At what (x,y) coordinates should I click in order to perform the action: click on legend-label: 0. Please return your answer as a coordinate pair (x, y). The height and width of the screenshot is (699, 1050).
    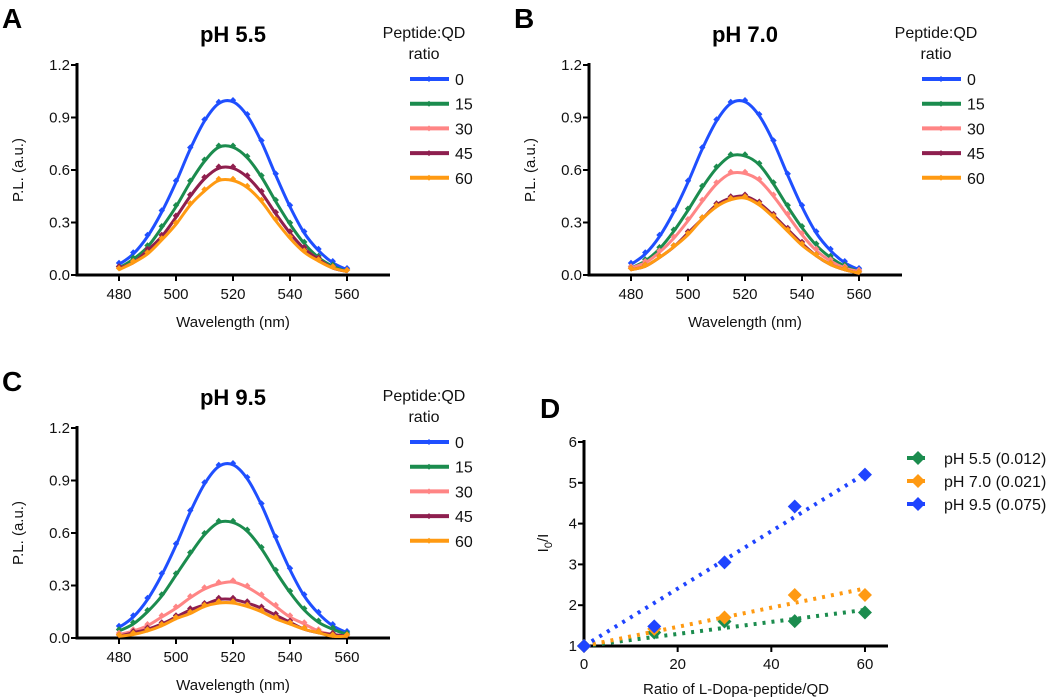
    Looking at the image, I should click on (459, 443).